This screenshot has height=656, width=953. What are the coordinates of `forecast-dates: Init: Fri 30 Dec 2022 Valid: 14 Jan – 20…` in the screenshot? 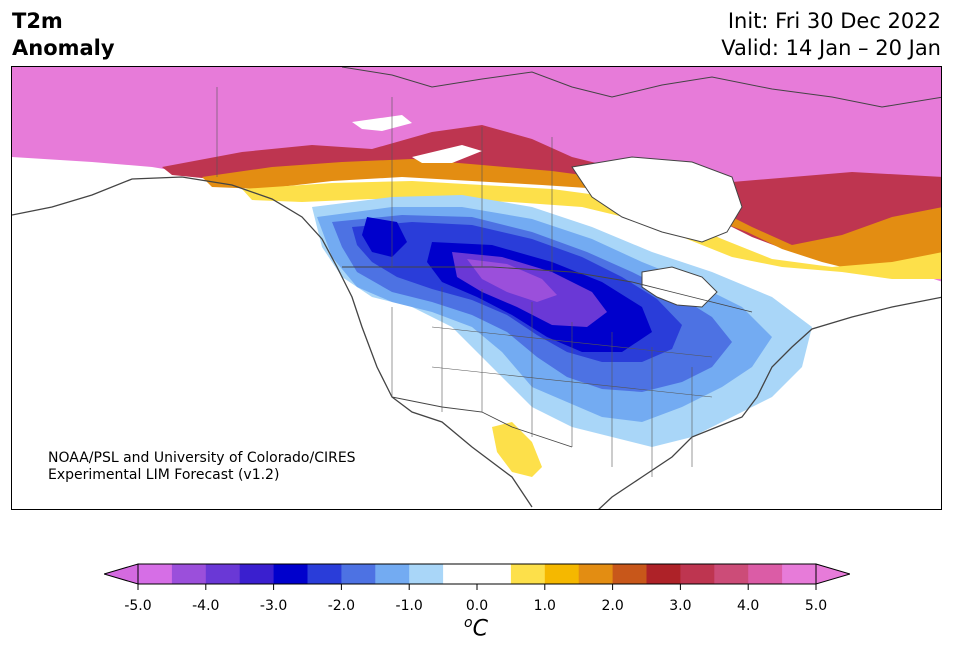 It's located at (831, 35).